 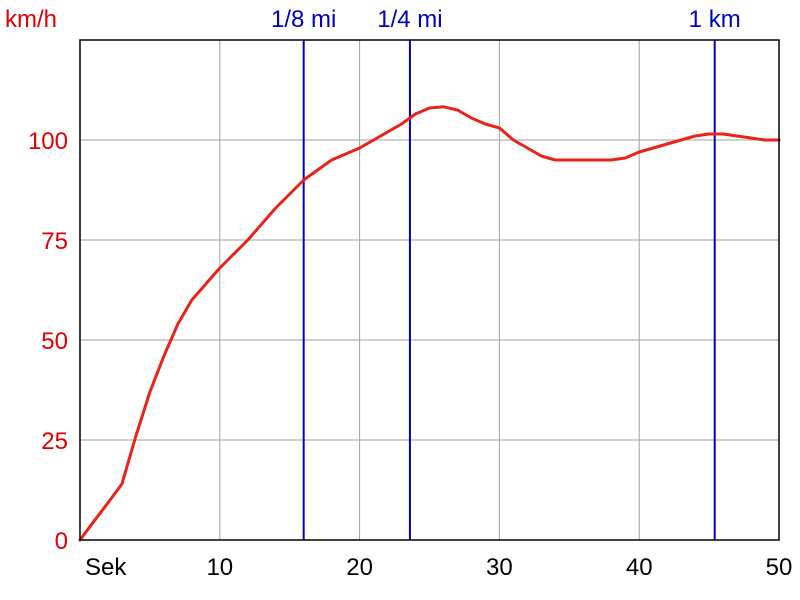 What do you see at coordinates (106, 567) in the screenshot?
I see `x-axis-label: Sek` at bounding box center [106, 567].